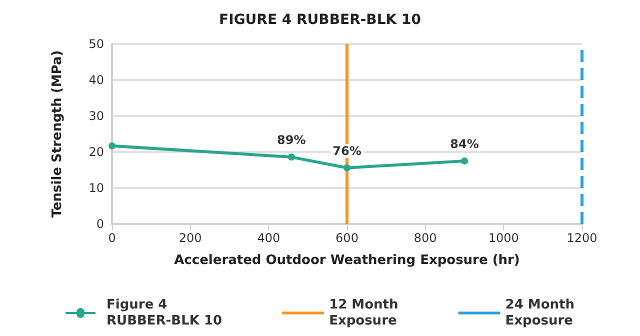  Describe the element at coordinates (96, 116) in the screenshot. I see `y-tick-label: 30` at that location.